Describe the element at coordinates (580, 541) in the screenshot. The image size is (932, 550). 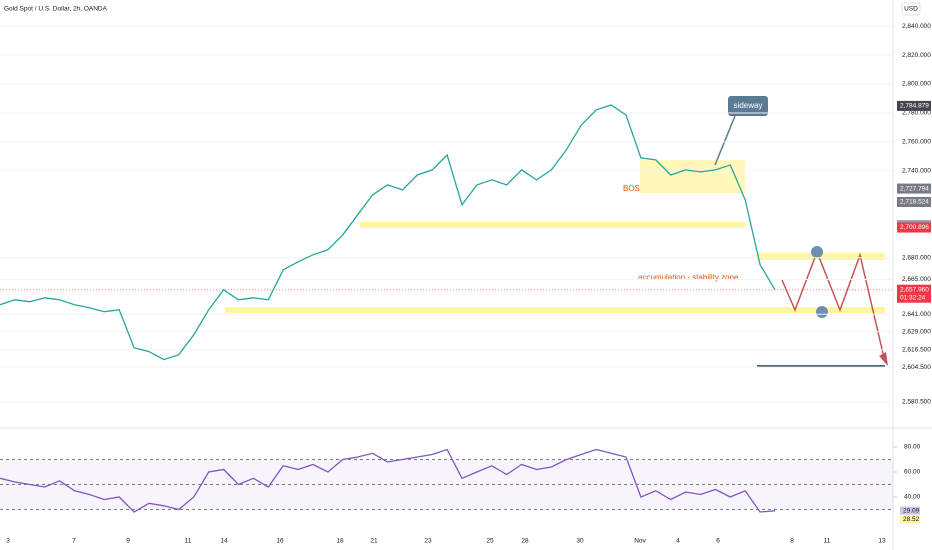
I see `x-tick-label: 30` at that location.